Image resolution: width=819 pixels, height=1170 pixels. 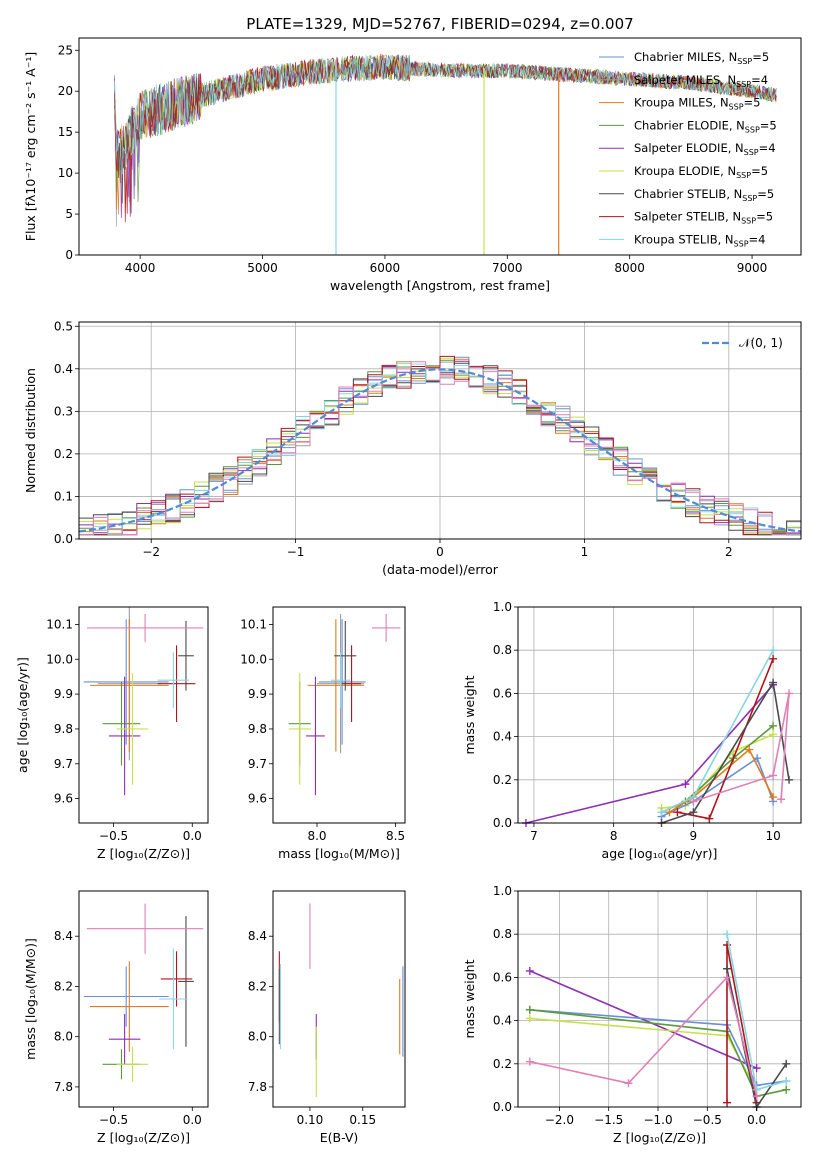 I want to click on x-tick-label: −1, so click(x=296, y=552).